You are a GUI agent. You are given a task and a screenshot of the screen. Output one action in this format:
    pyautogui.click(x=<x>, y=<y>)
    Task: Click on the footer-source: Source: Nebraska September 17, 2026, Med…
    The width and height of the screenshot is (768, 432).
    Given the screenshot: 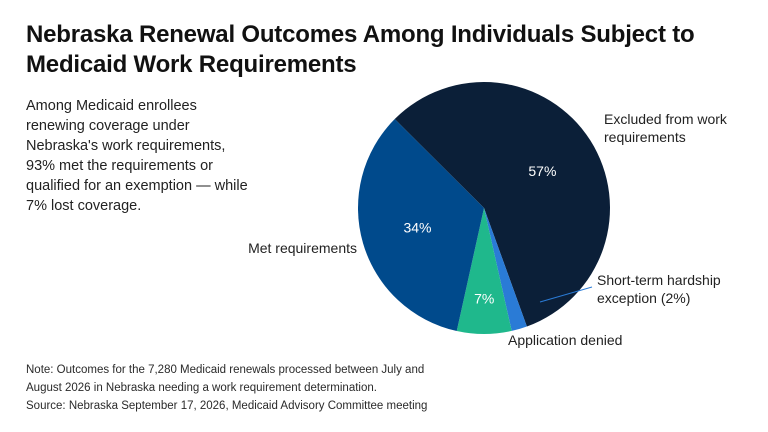 What is the action you would take?
    pyautogui.click(x=227, y=406)
    